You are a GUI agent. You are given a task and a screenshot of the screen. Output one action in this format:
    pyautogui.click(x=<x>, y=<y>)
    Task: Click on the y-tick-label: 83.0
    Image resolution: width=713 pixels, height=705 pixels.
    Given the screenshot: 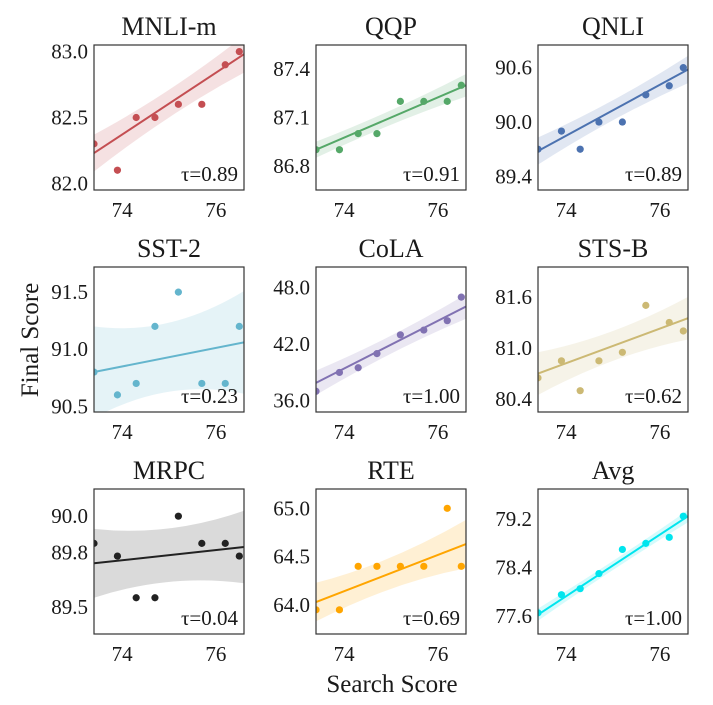 What is the action you would take?
    pyautogui.click(x=69, y=52)
    